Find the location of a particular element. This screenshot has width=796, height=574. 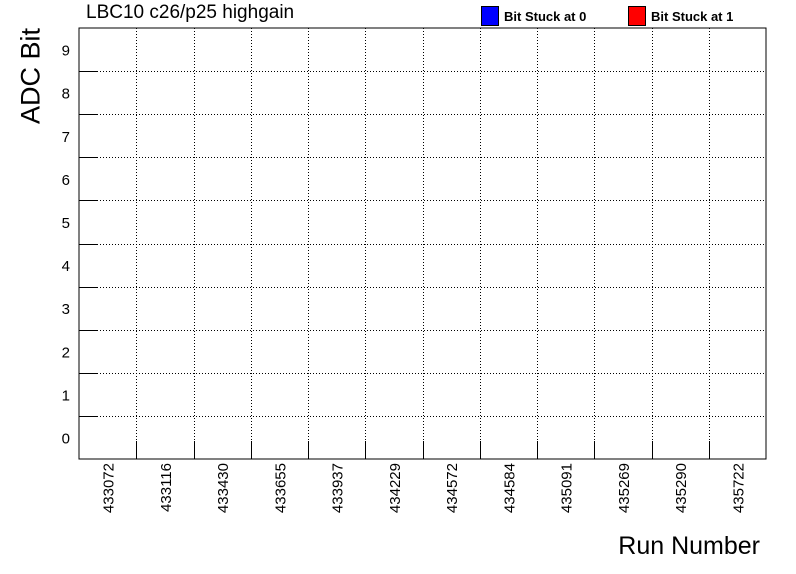

chart-title: LBC10 c26/p25 highgain is located at coordinates (190, 12).